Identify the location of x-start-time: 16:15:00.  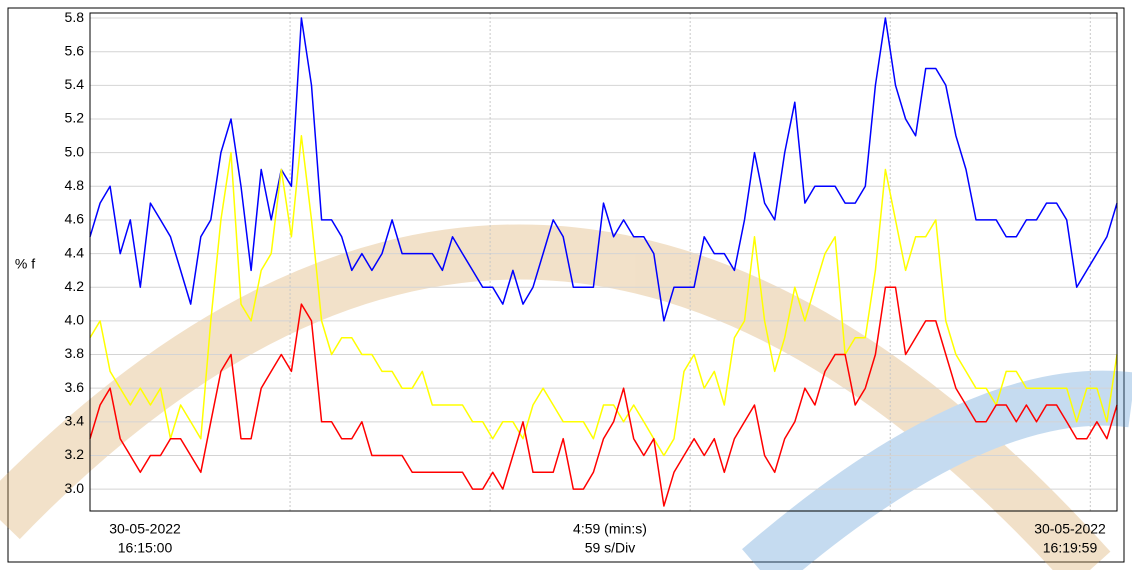
(145, 548).